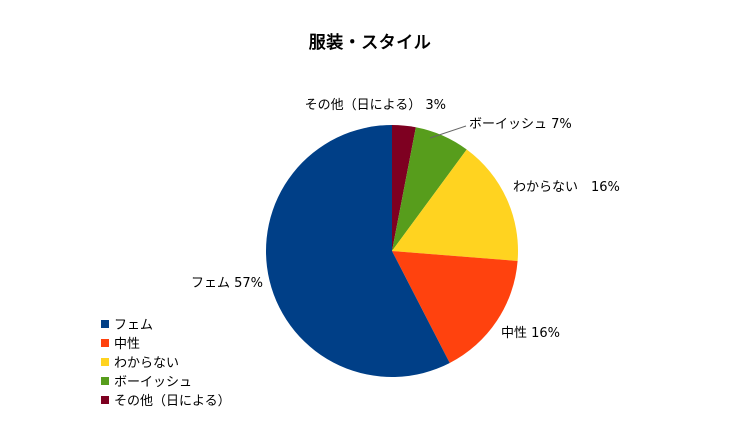 The height and width of the screenshot is (444, 740). Describe the element at coordinates (375, 105) in the screenshot. I see `data-label-4: その他（日による） 3%` at that location.